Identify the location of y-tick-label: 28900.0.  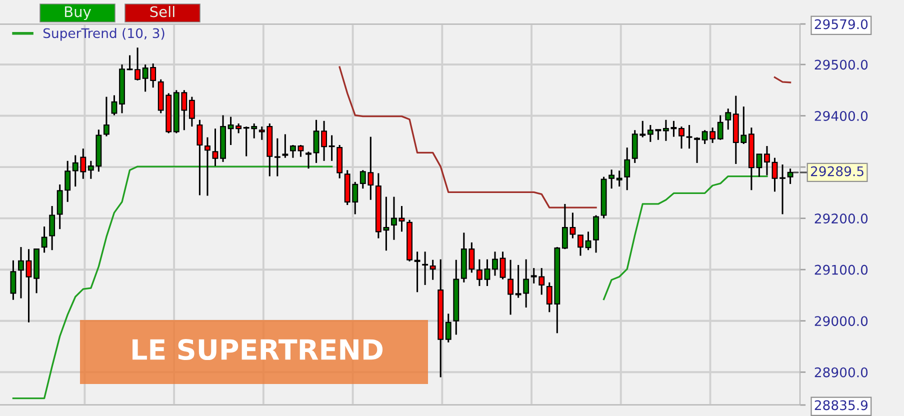
(841, 372).